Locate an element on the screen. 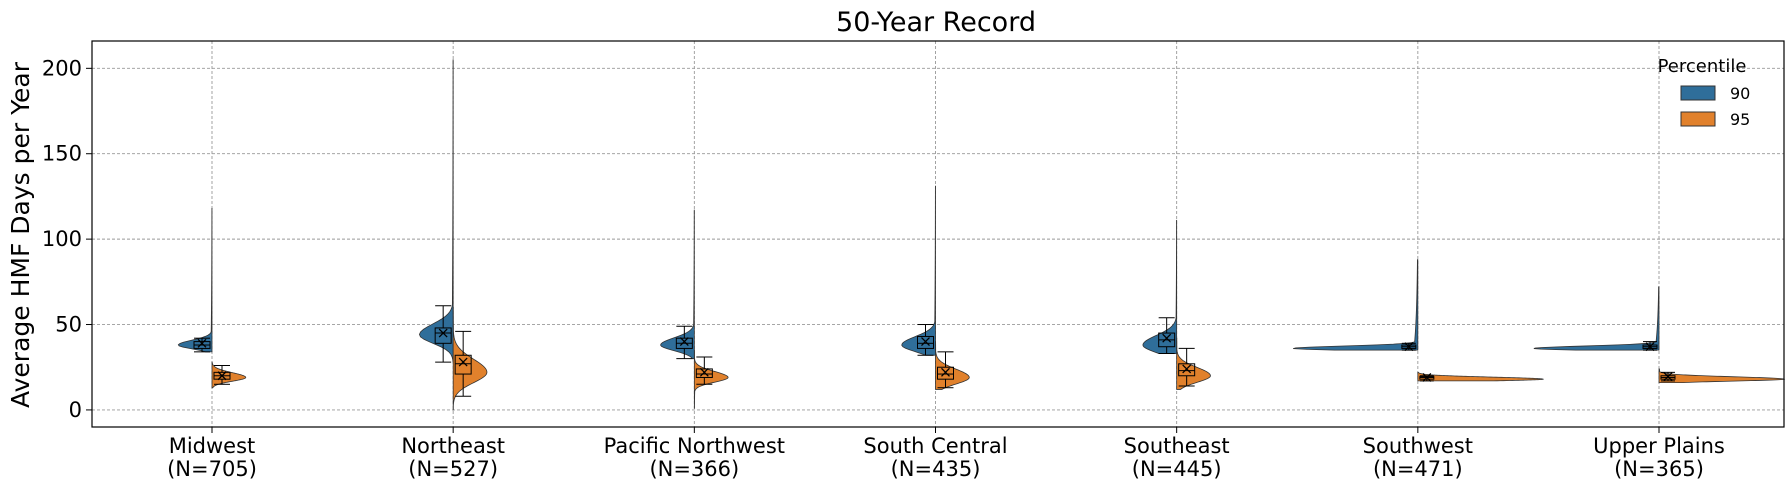 The height and width of the screenshot is (490, 1790). x-tick-label: Pacific Northwest is located at coordinates (694, 446).